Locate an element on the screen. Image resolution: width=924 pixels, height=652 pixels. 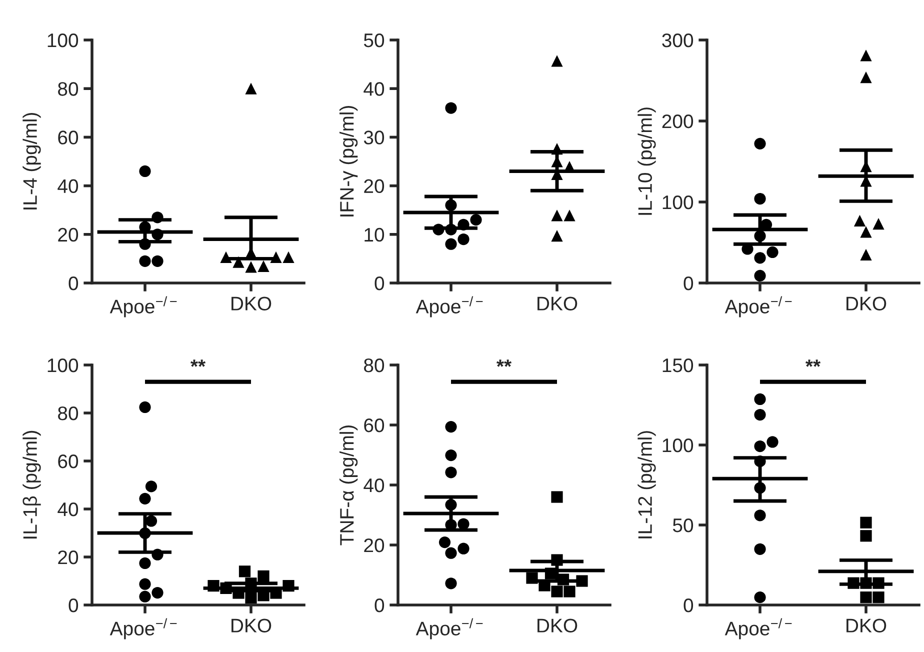
y-tick-label: 300 is located at coordinates (678, 40).